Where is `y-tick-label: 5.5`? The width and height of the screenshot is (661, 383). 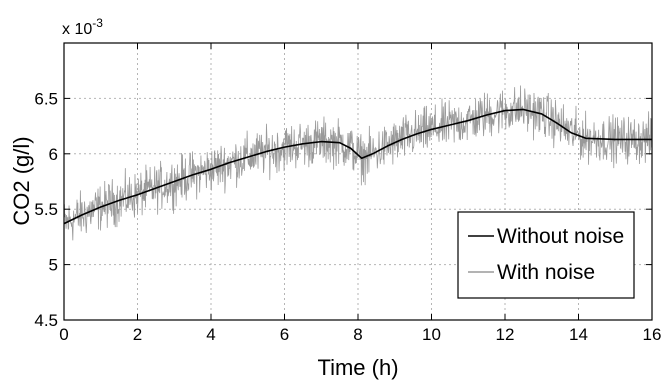
y-tick-label: 5.5 is located at coordinates (46, 209).